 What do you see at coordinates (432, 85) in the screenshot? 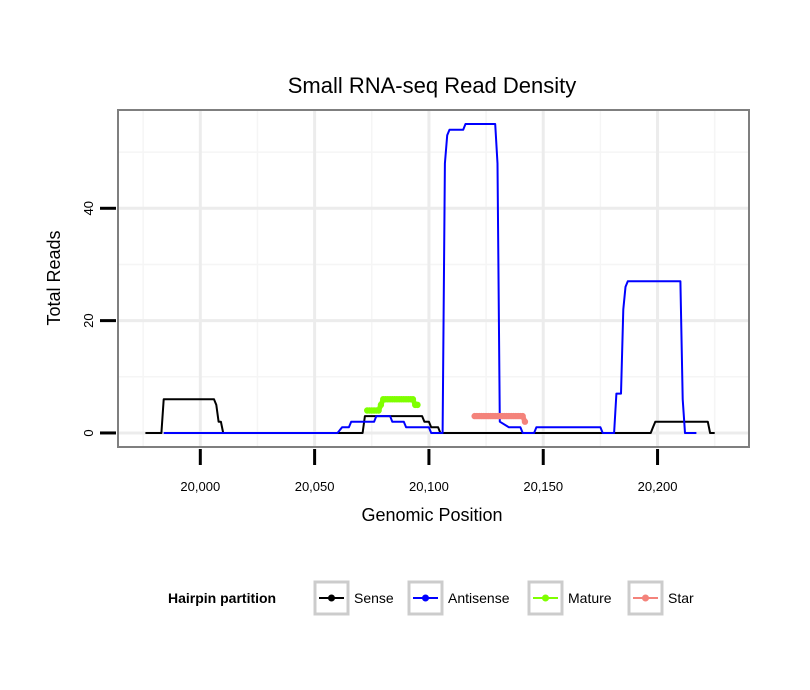
I see `chart-title: Small RNA-seq Read Density` at bounding box center [432, 85].